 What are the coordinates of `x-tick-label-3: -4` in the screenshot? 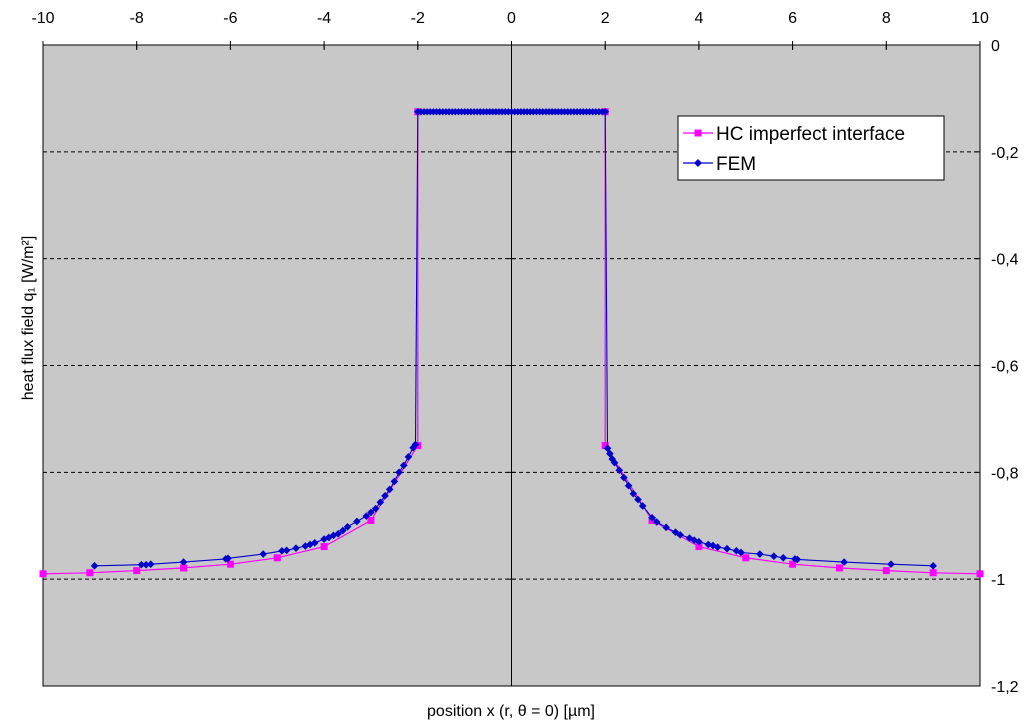 It's located at (324, 18).